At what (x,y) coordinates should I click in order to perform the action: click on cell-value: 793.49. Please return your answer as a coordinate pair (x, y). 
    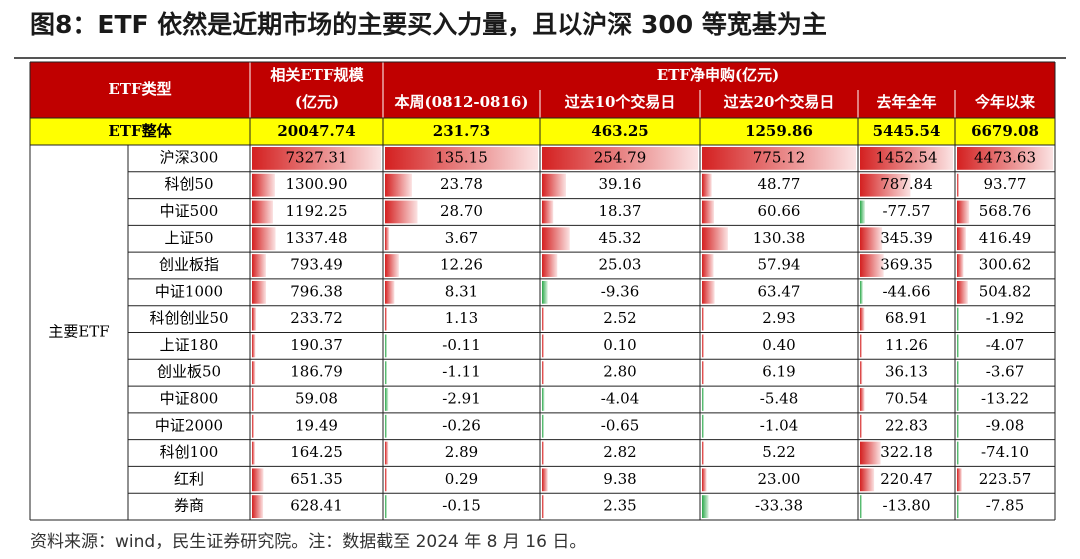
    Looking at the image, I should click on (316, 265).